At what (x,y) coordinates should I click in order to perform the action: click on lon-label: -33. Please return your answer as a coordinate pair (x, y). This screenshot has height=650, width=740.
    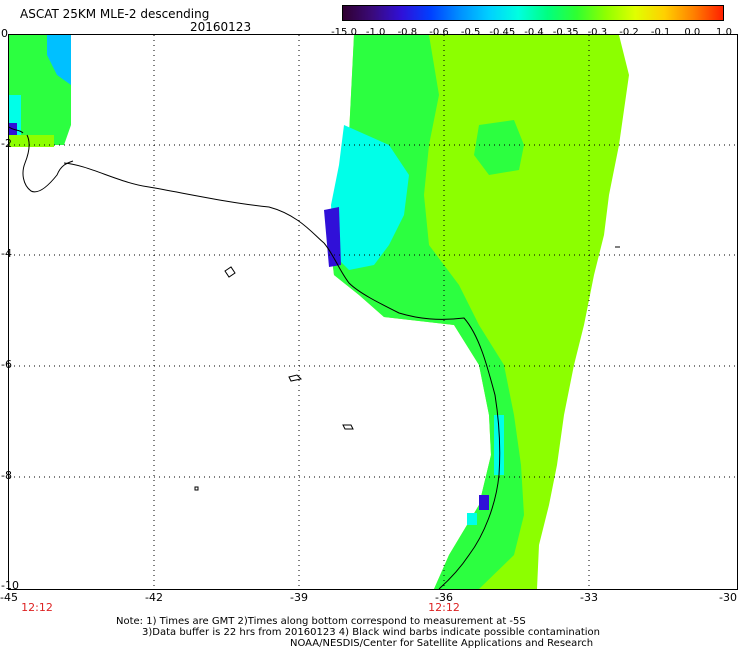
    Looking at the image, I should click on (589, 597).